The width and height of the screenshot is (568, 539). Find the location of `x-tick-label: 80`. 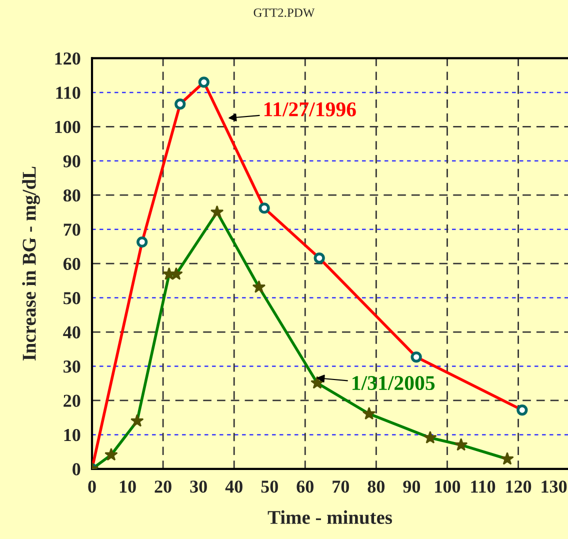

x-tick-label: 80 is located at coordinates (376, 486).